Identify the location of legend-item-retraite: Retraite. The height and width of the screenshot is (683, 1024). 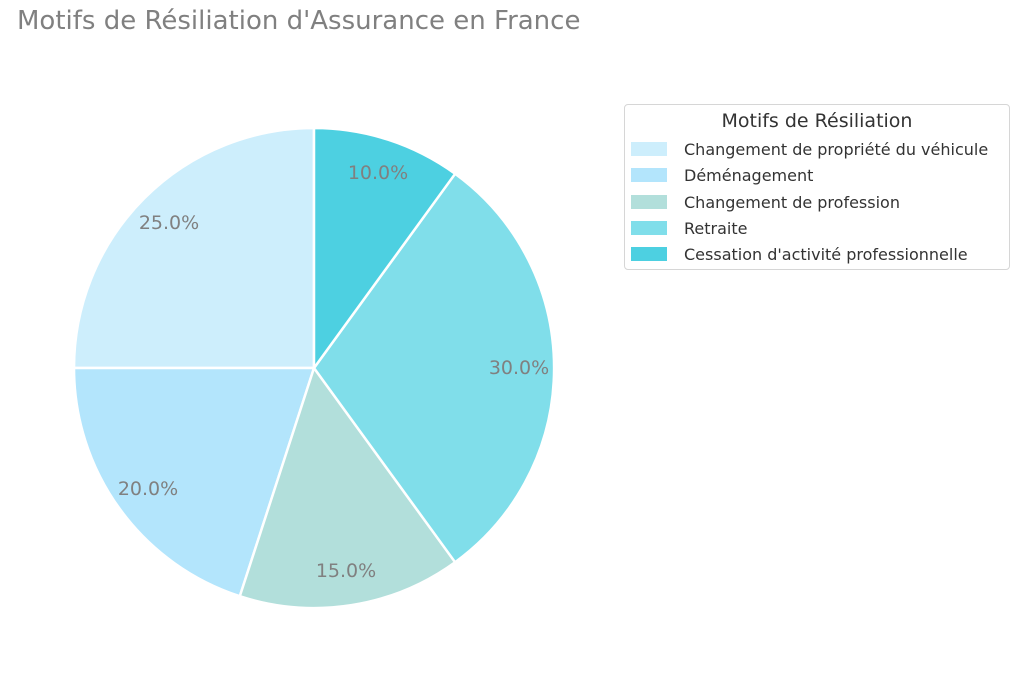
(689, 228).